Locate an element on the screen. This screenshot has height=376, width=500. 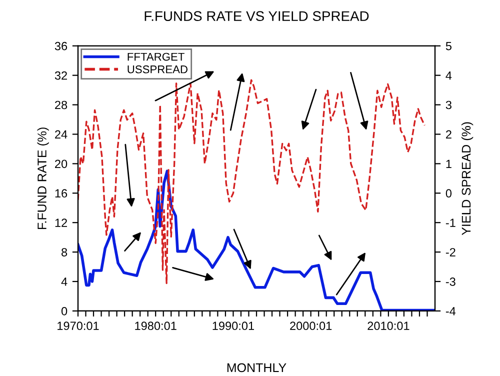
y-tick-label: 24 is located at coordinates (61, 134).